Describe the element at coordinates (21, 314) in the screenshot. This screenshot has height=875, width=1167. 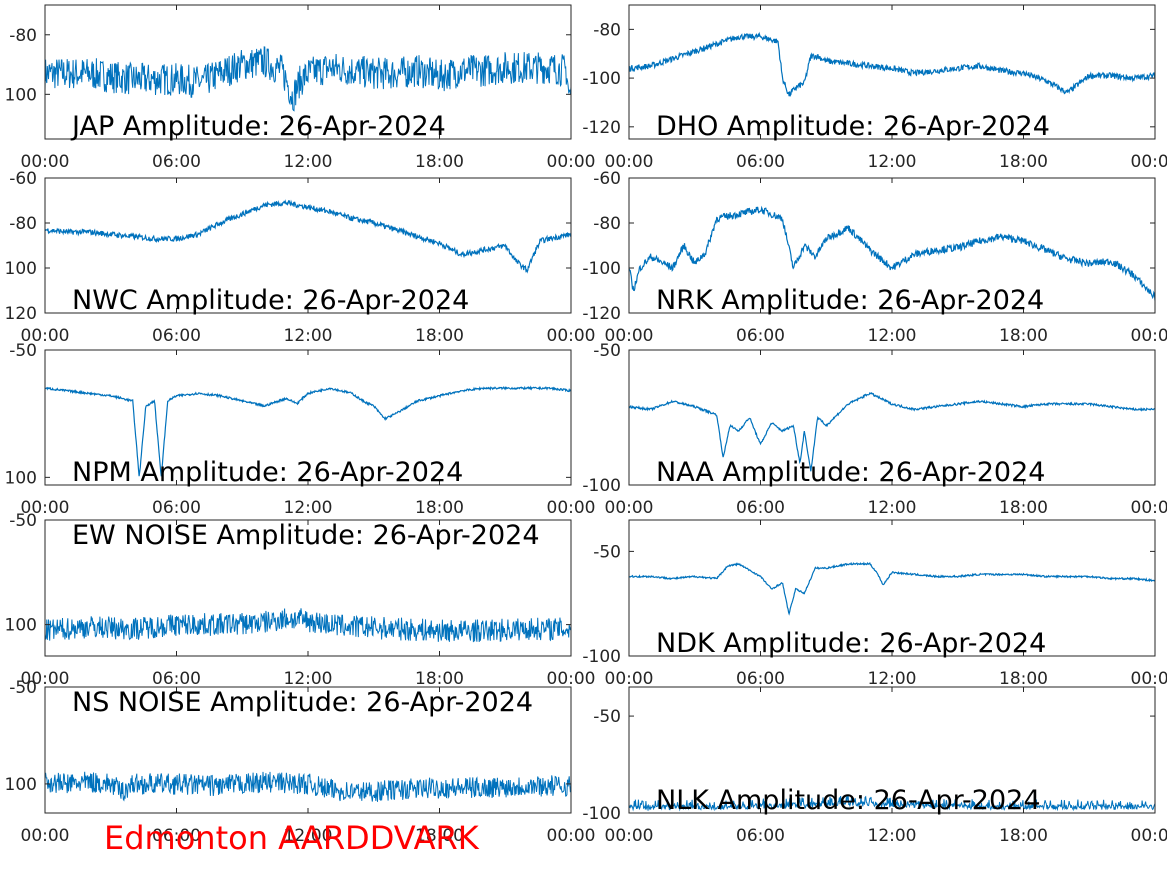
I see `y-tick-label: 120` at that location.